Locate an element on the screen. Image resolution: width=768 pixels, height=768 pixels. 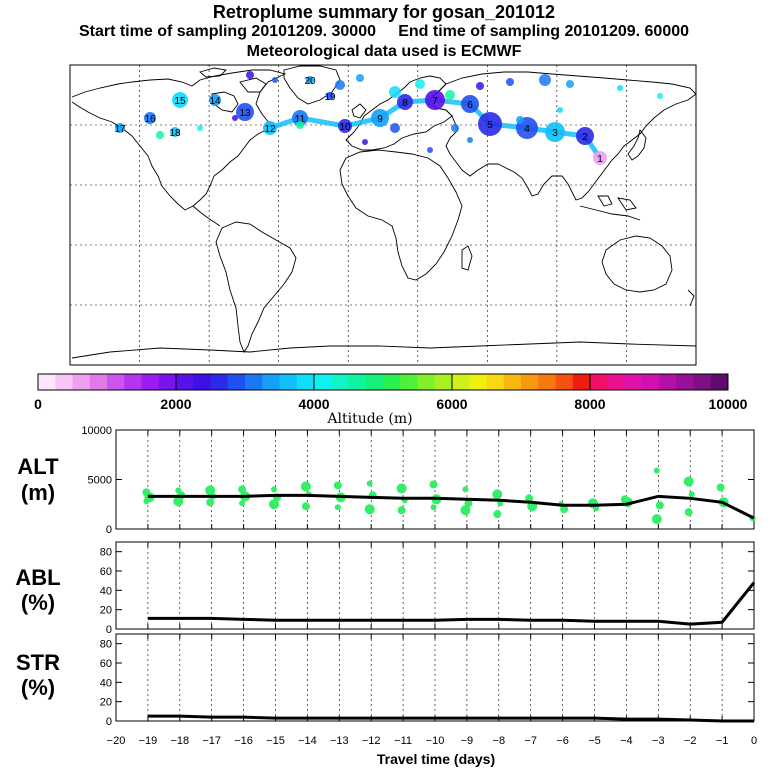
abl-yticks: 0 20 40 60 80 is located at coordinates (427, 591).